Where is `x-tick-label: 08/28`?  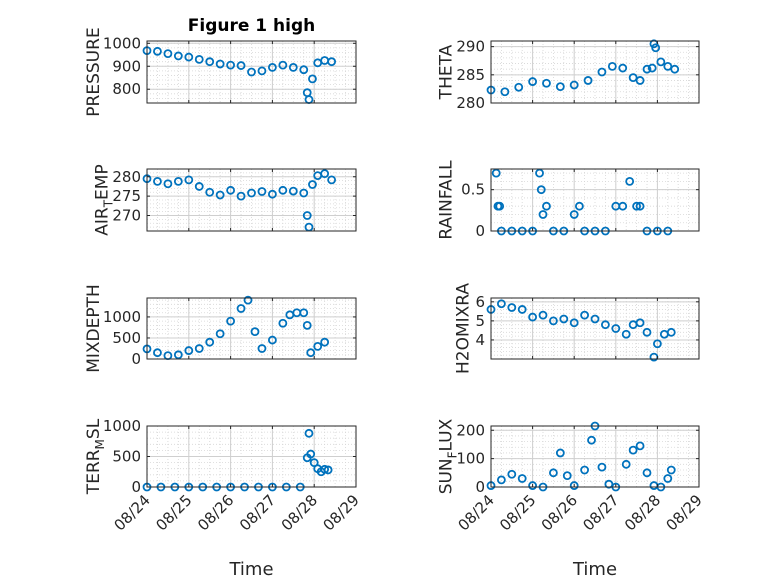
x-tick-label: 08/28 is located at coordinates (299, 512).